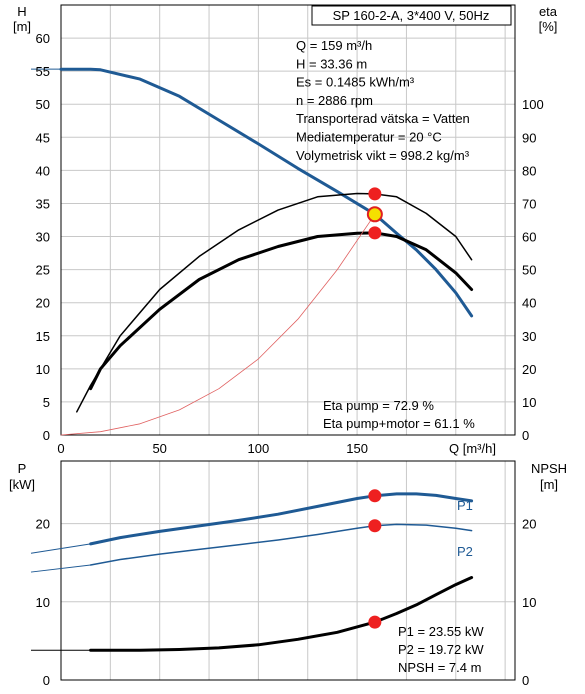 The image size is (585, 694). Describe the element at coordinates (529, 203) in the screenshot. I see `top-right-tick-label: 70` at that location.